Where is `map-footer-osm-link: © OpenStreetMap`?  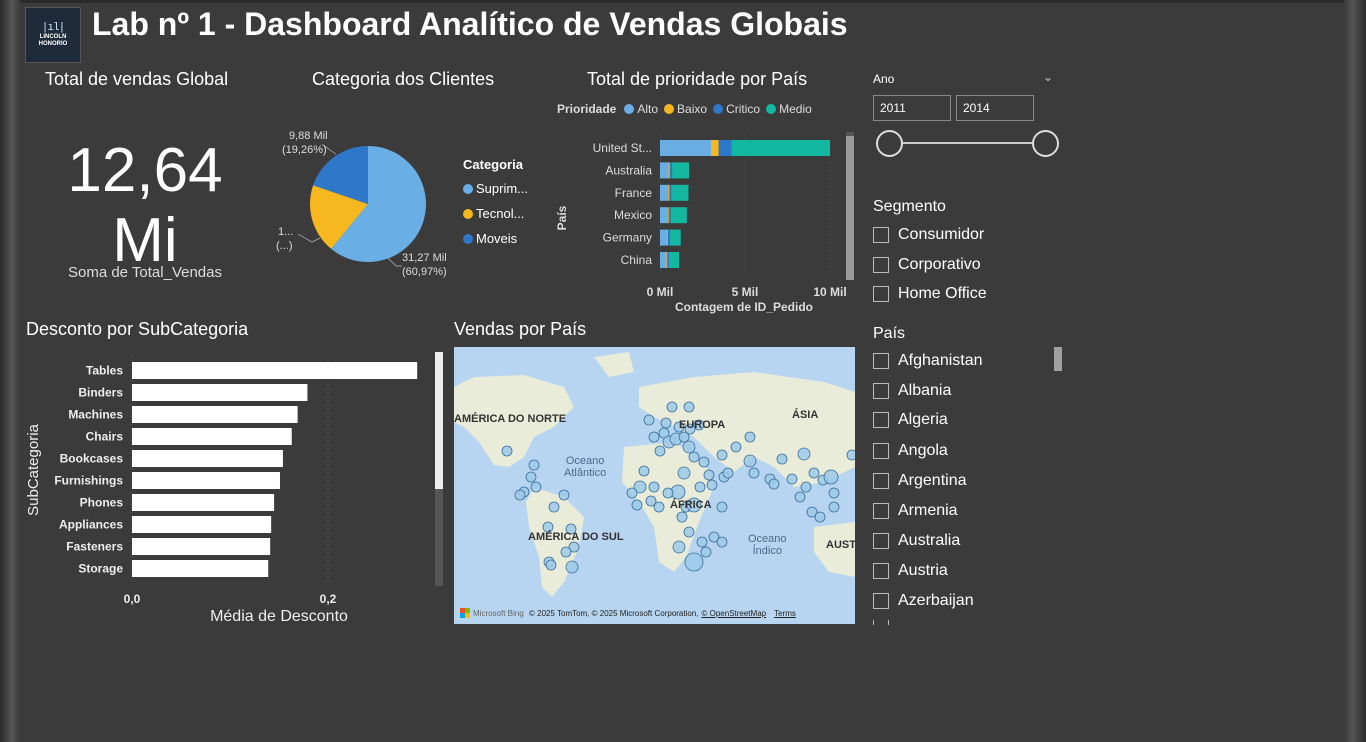 map-footer-osm-link: © OpenStreetMap is located at coordinates (734, 613).